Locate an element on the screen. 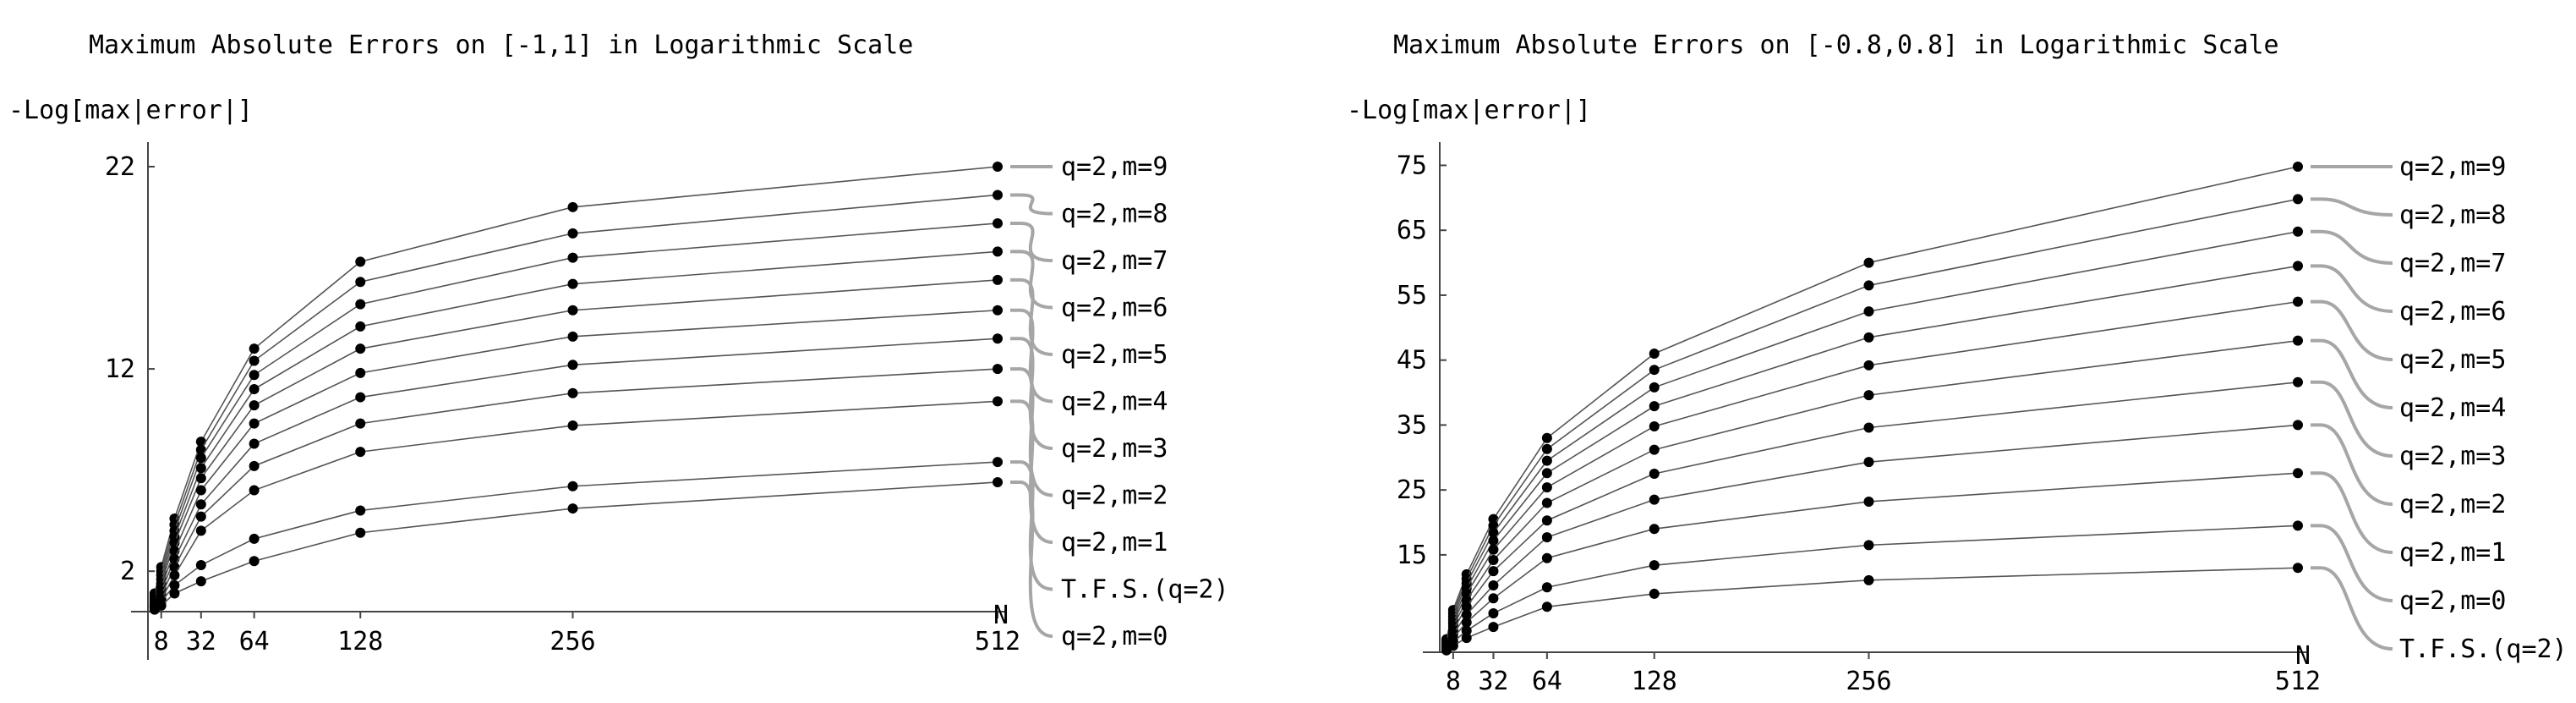  y-tick-label: 75 is located at coordinates (1412, 165).